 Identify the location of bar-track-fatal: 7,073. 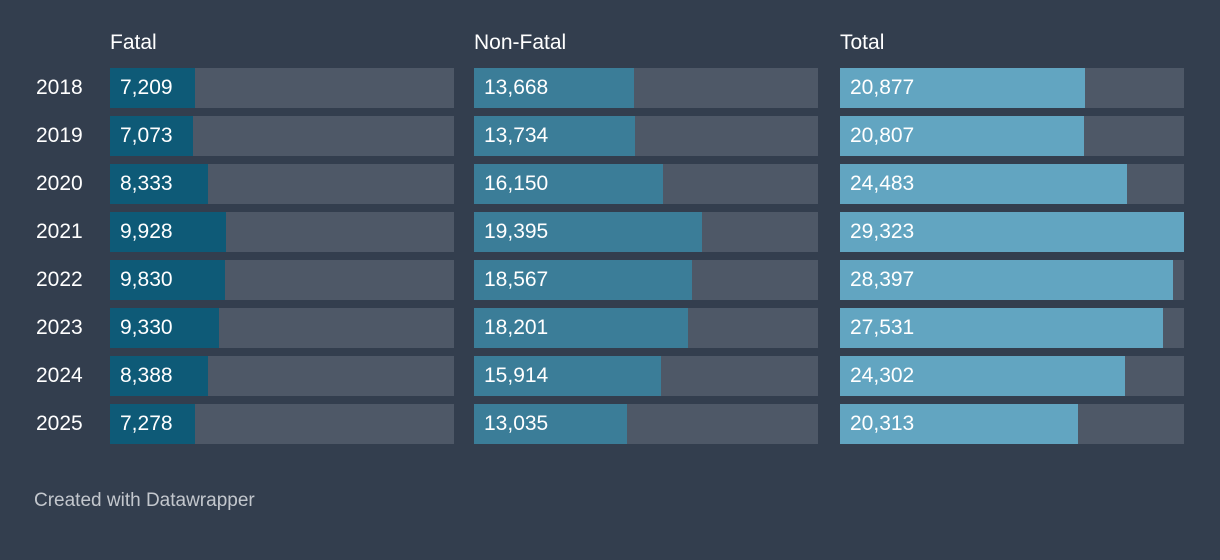
(282, 136).